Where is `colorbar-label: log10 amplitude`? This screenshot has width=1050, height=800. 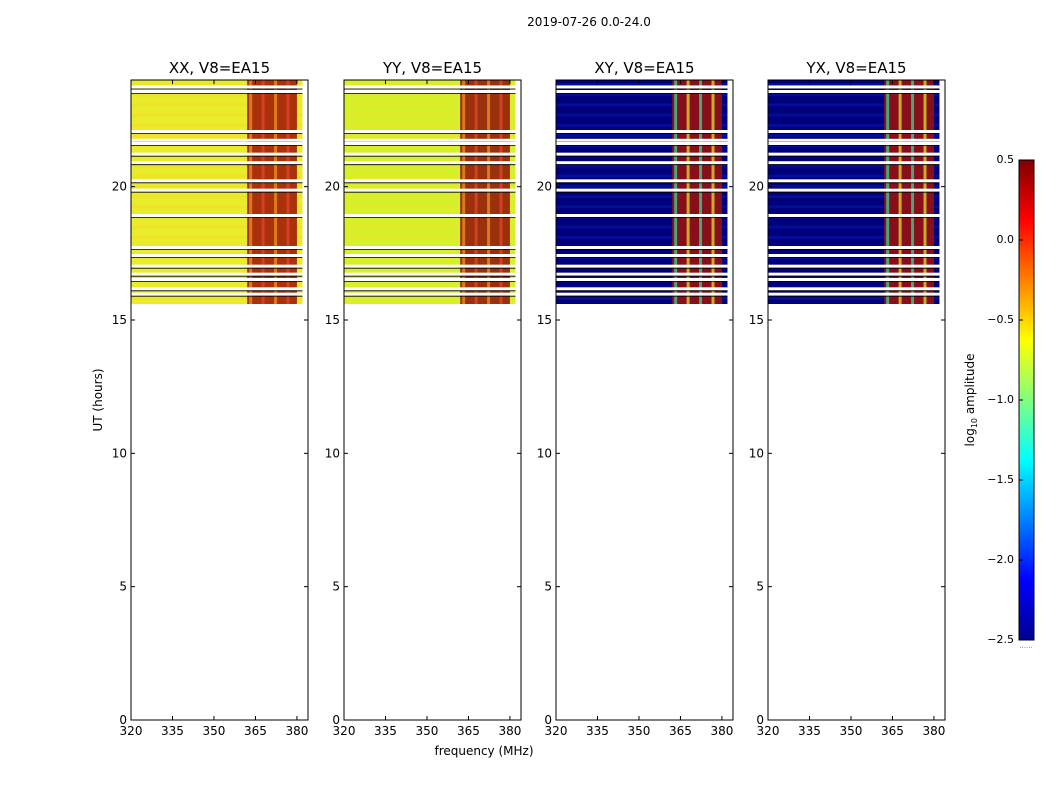
colorbar-label: log10 amplitude is located at coordinates (971, 400).